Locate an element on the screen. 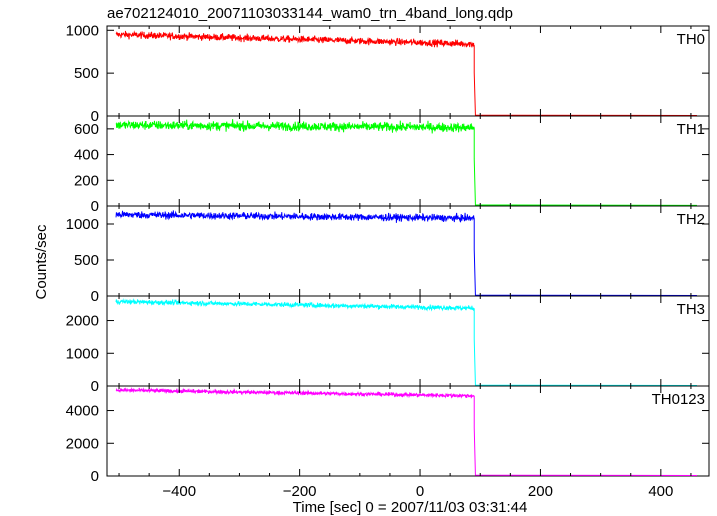  x-tick-label: −400 is located at coordinates (179, 491).